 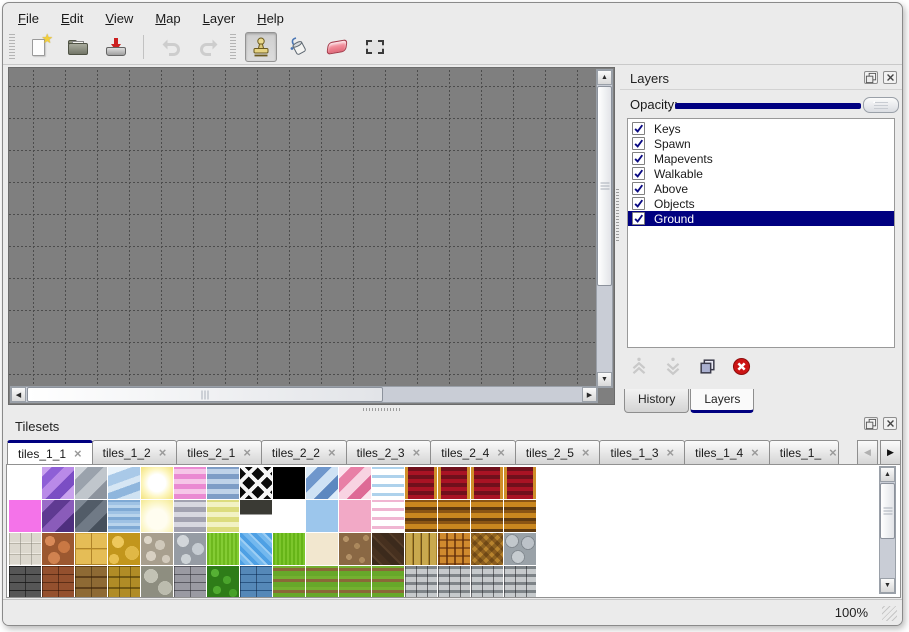 I want to click on tile-glass-pink, so click(x=355, y=483).